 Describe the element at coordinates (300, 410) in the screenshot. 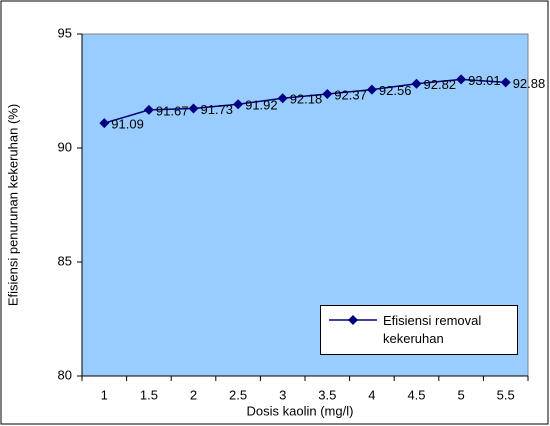

I see `x-axis-label: Dosis kaolin (mg/l)` at that location.